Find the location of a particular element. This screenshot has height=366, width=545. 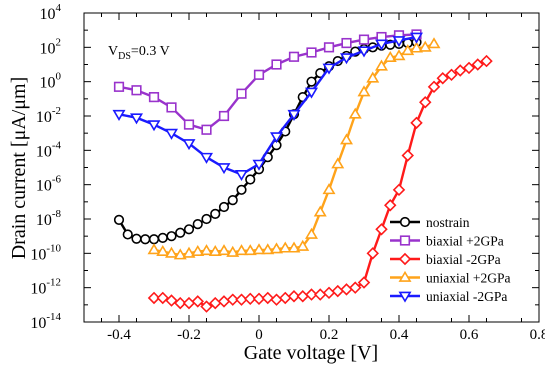

y-tick-label: 10⁻¹⁴ is located at coordinates (45, 321).